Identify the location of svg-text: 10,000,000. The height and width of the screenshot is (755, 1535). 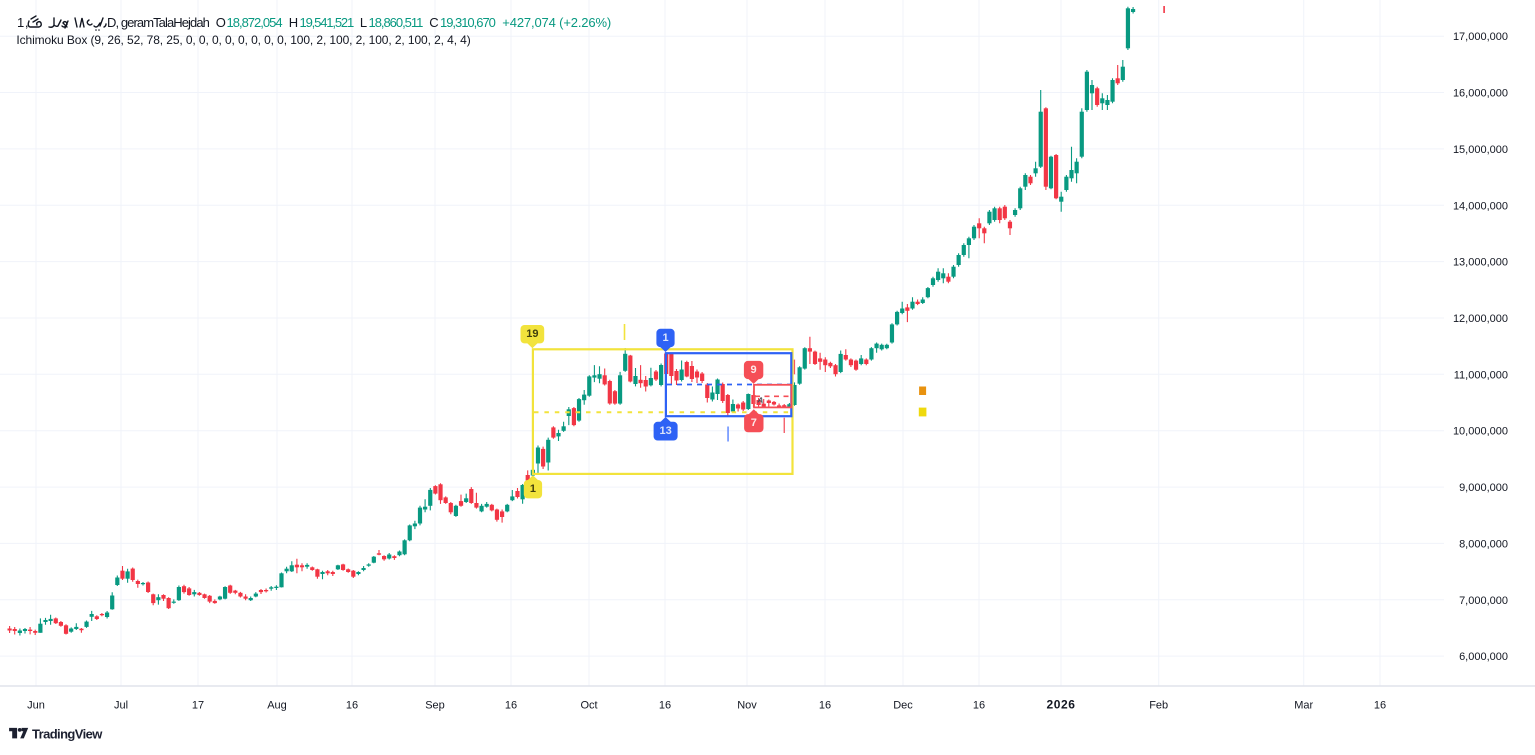
(1480, 432).